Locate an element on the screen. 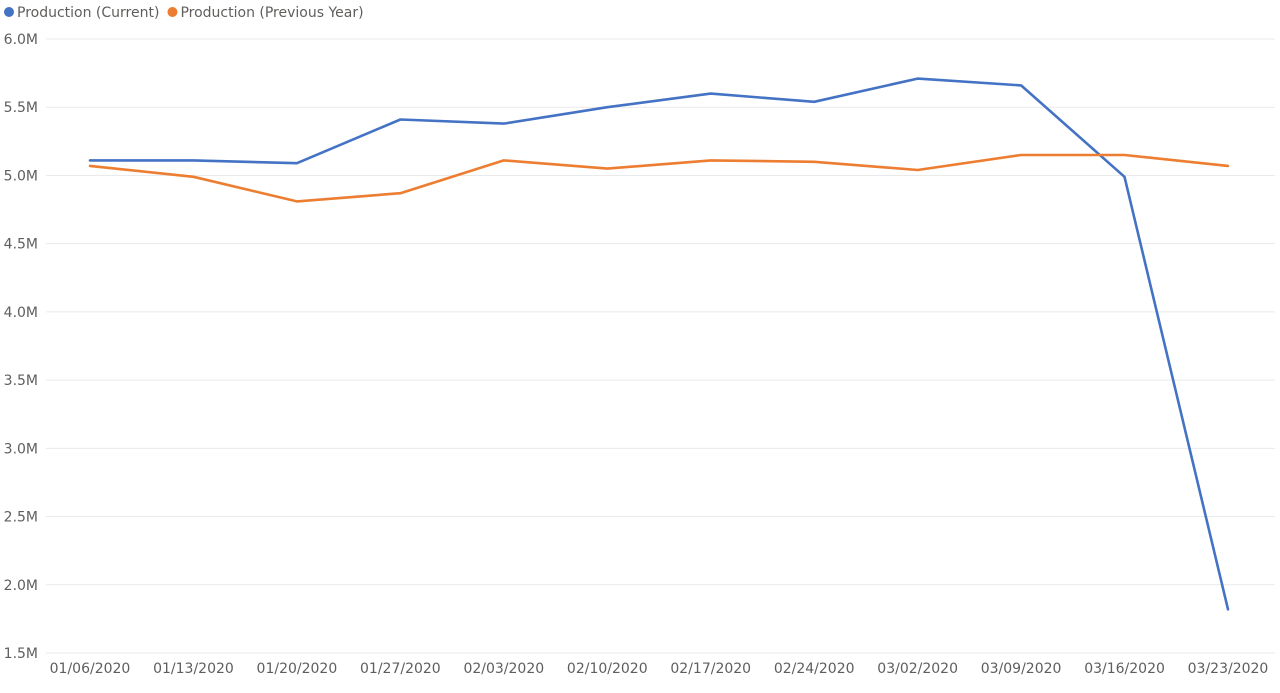 This screenshot has height=693, width=1280. y-axis: 6.0M 5.5M 5.0M 4.5M 4.0M 3.5M 3.0M 2.5M 2.0M 1.5M is located at coordinates (21, 347).